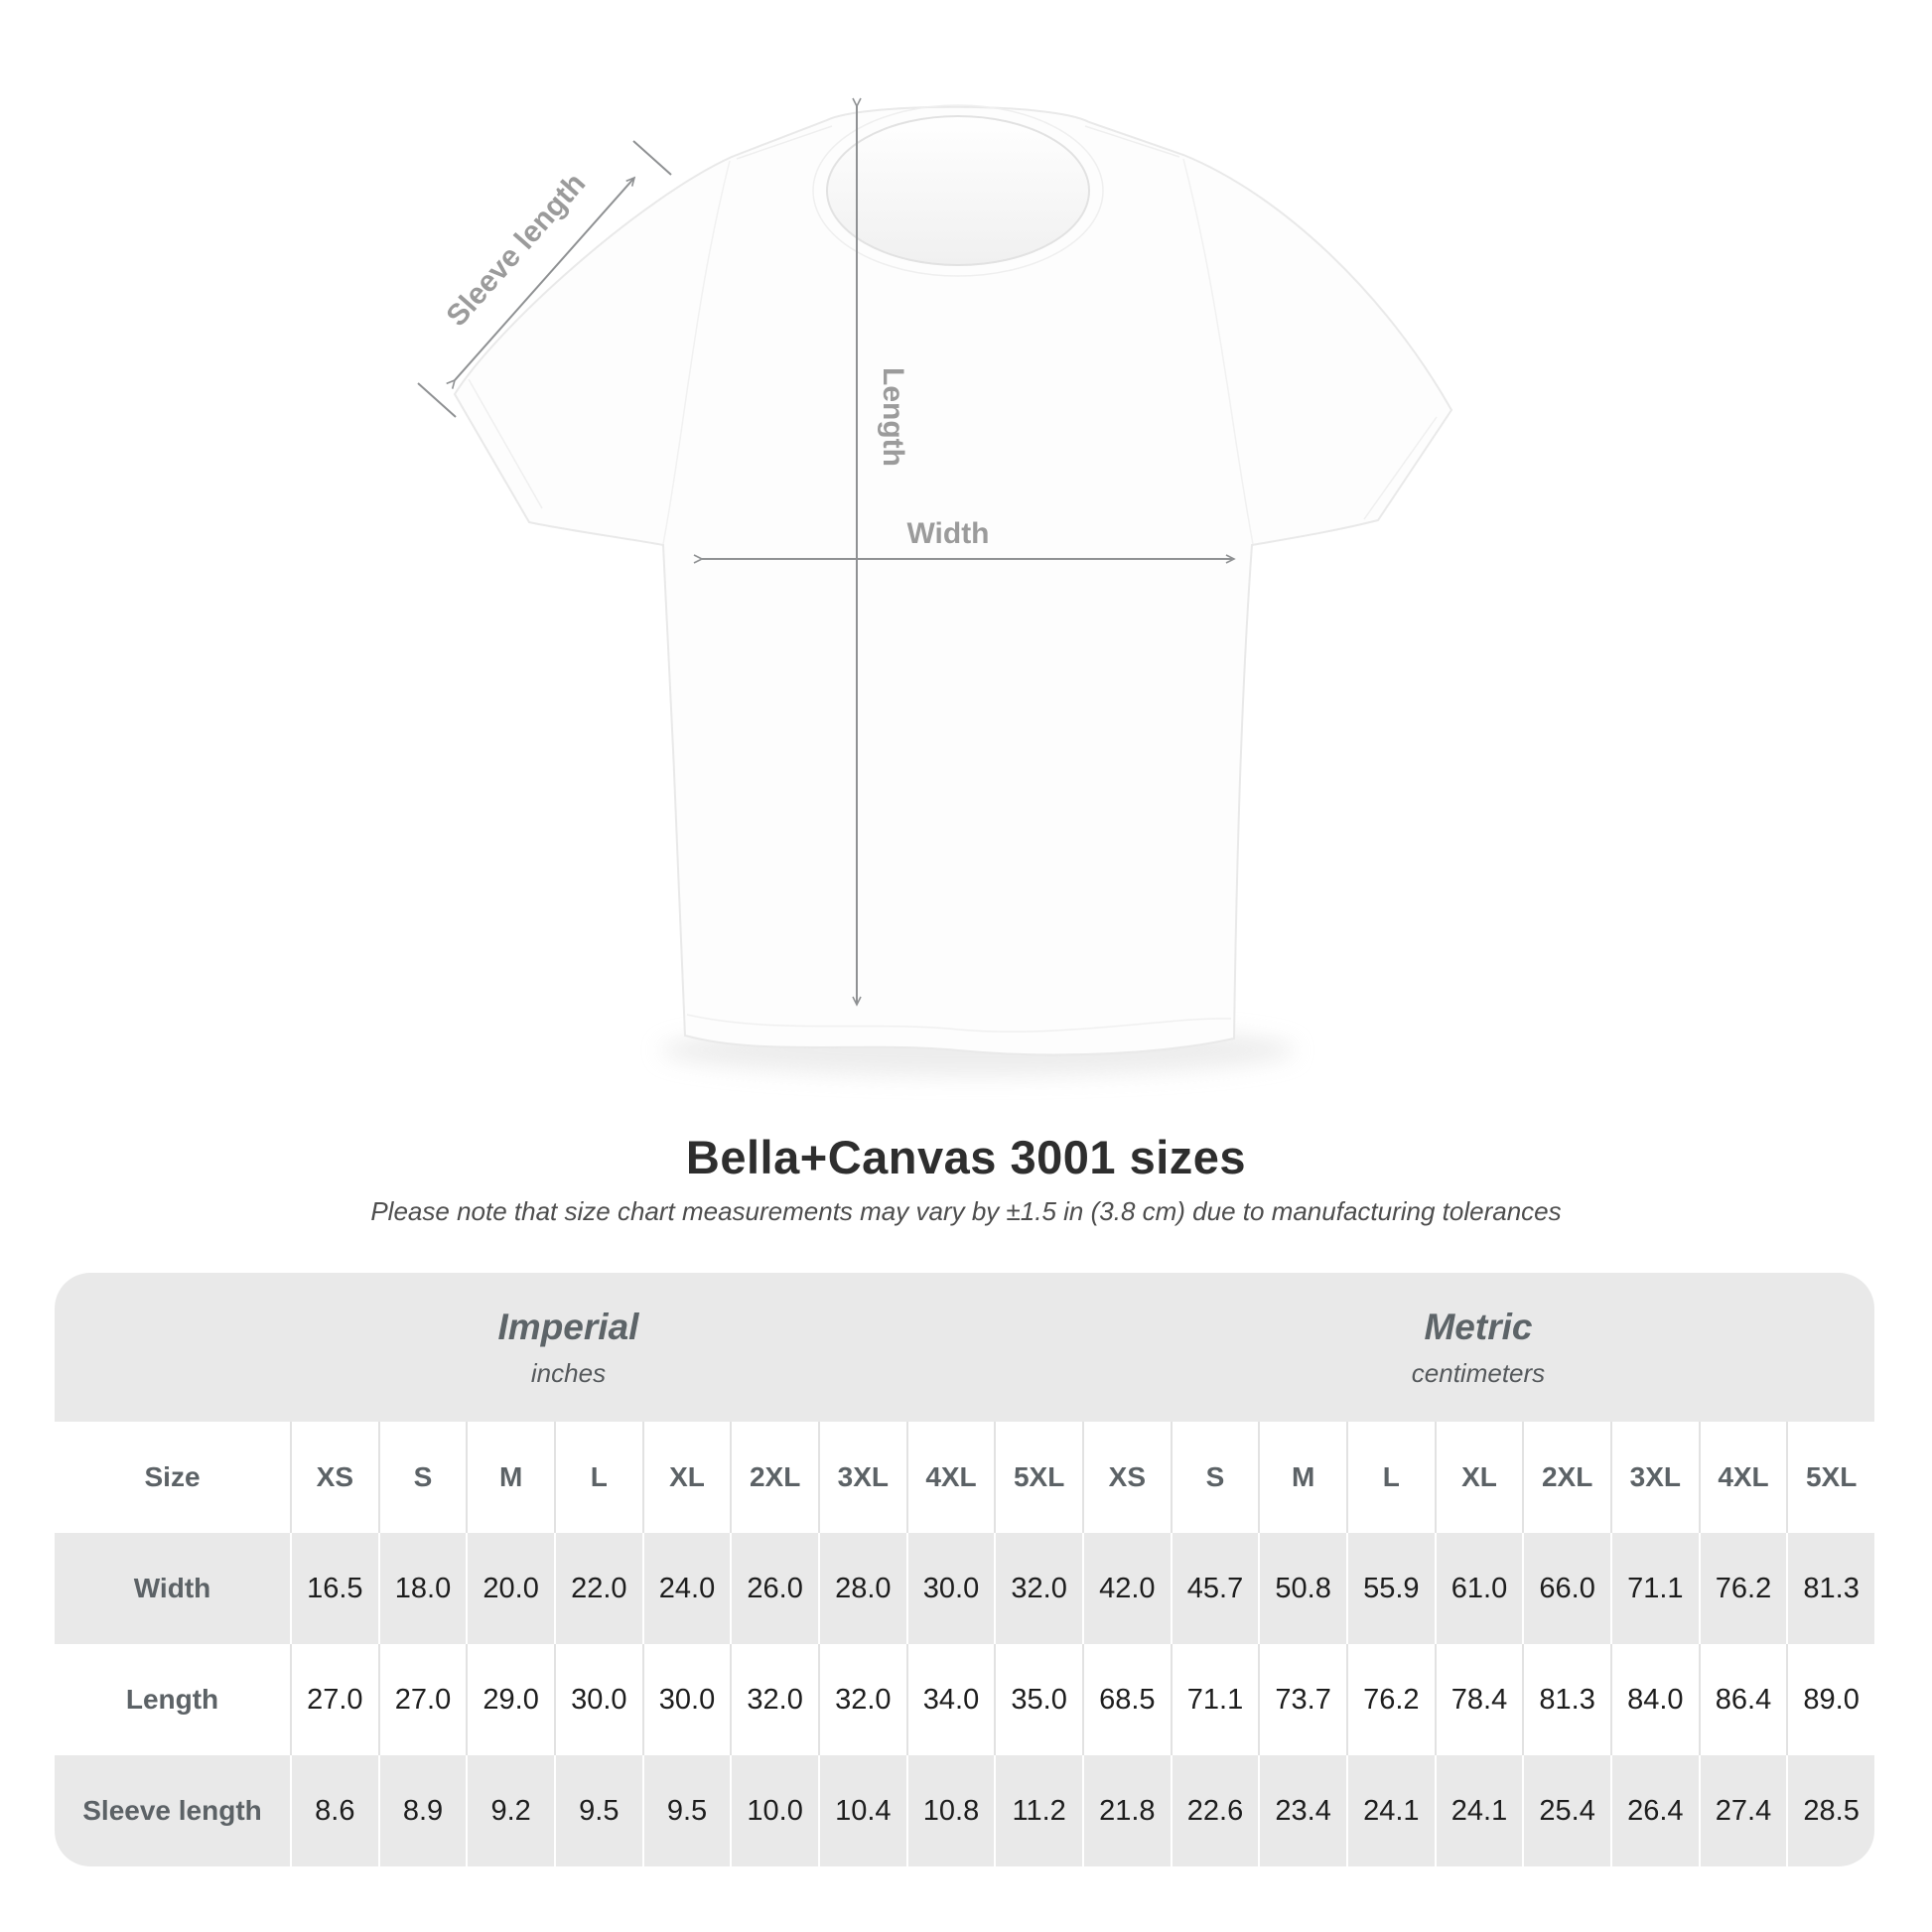  I want to click on table-cell: 61.0, so click(1478, 1589).